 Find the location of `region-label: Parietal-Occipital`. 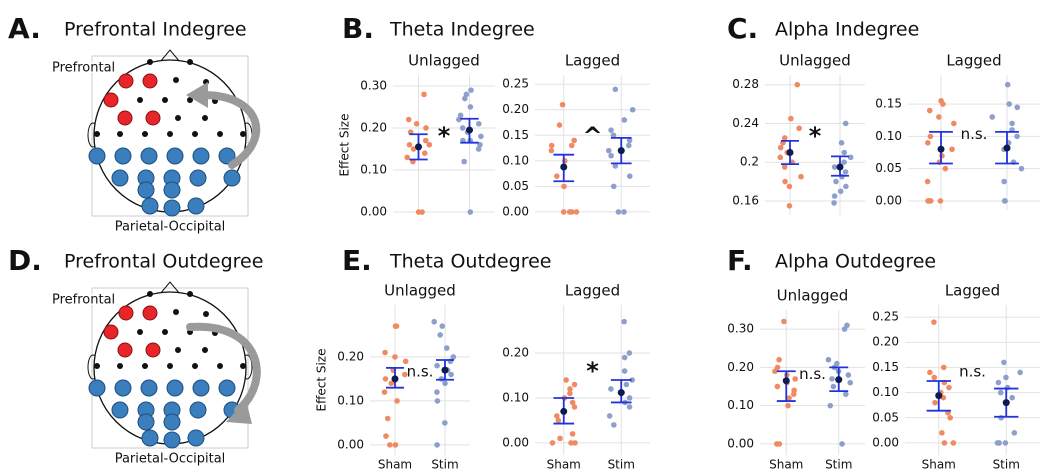

region-label: Parietal-Occipital is located at coordinates (170, 227).